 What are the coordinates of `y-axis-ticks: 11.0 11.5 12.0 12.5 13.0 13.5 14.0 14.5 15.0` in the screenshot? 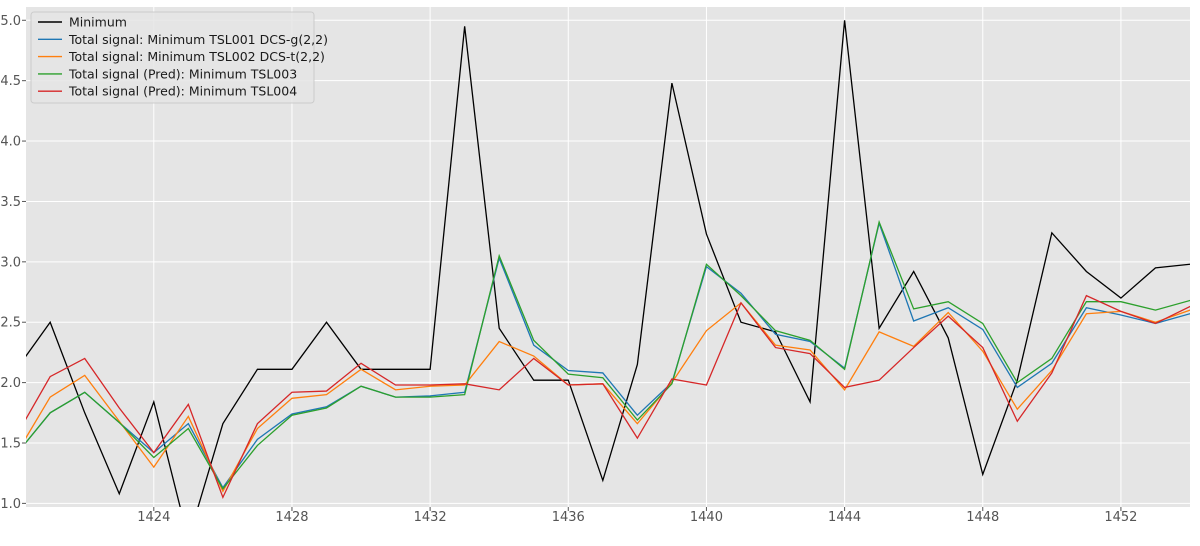 It's located at (13, 263).